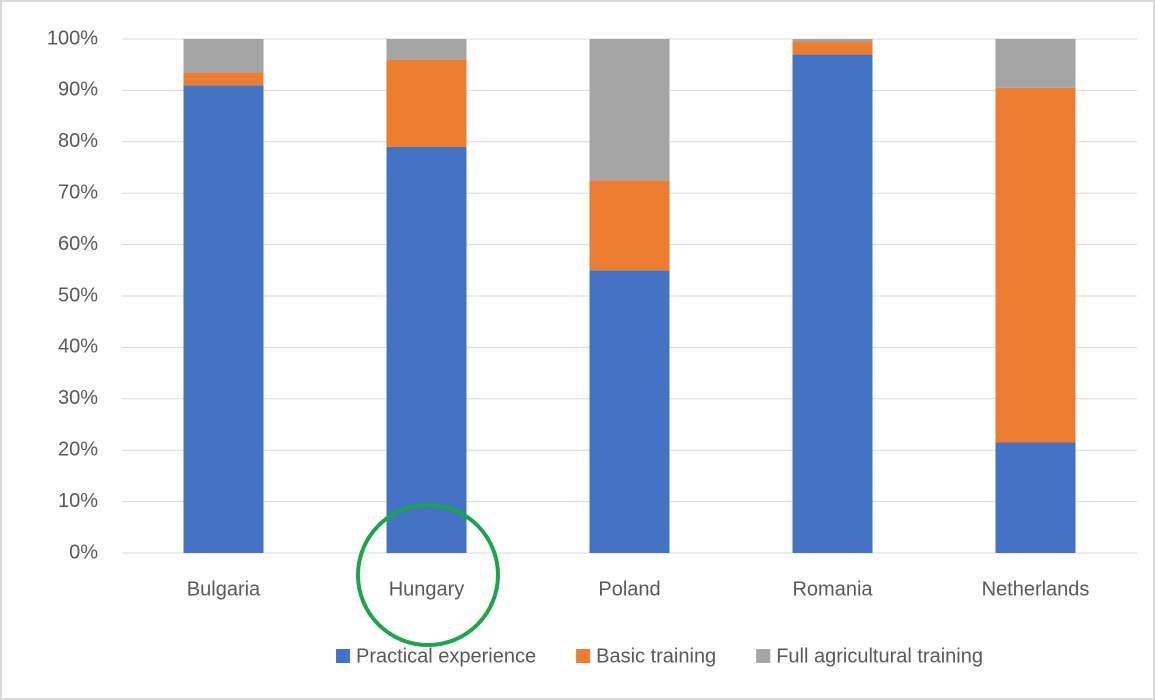  What do you see at coordinates (78, 141) in the screenshot?
I see `y-tick-label: 80%` at bounding box center [78, 141].